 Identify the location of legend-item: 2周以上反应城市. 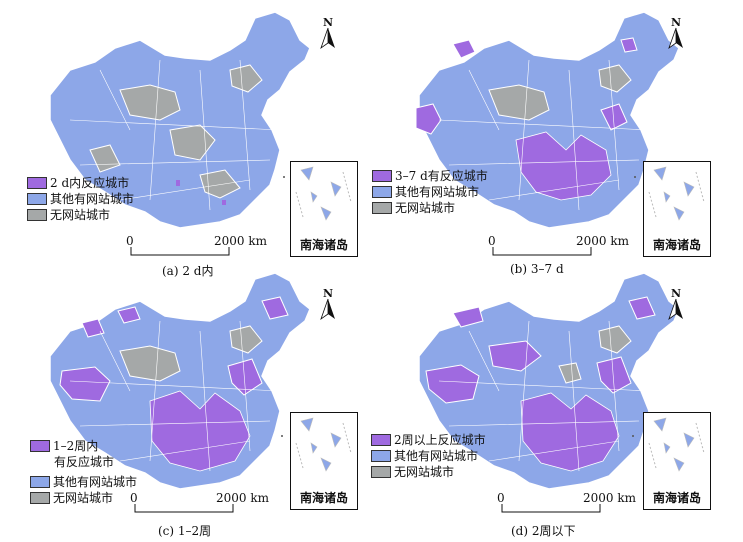
(428, 440).